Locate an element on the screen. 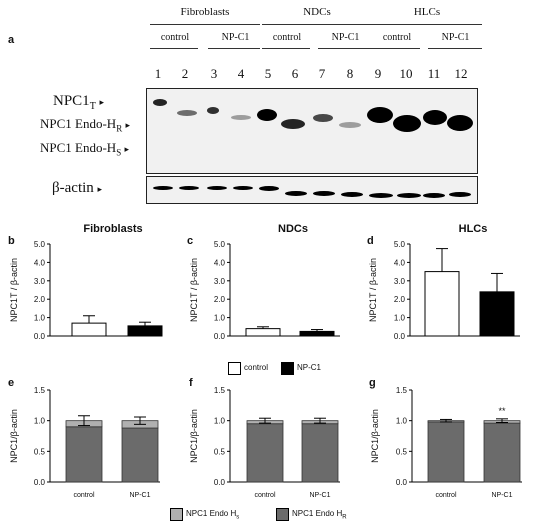 Image resolution: width=550 pixels, height=524 pixels. panel-letter-b: b is located at coordinates (11, 241).